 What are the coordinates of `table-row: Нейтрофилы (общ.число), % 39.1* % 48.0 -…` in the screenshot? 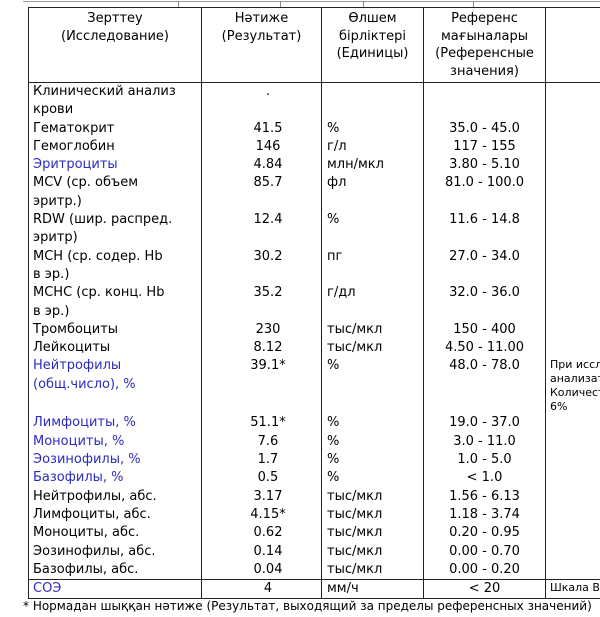 It's located at (314, 386).